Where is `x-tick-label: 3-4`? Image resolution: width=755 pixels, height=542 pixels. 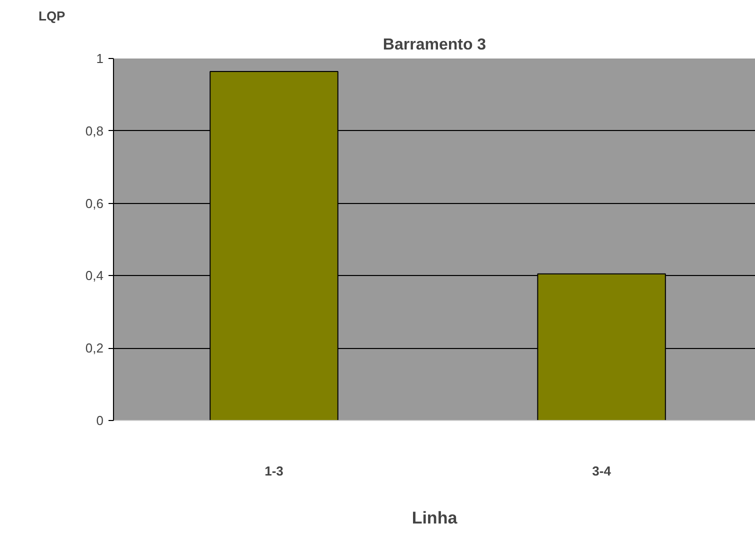
x-tick-label: 3-4 is located at coordinates (602, 471).